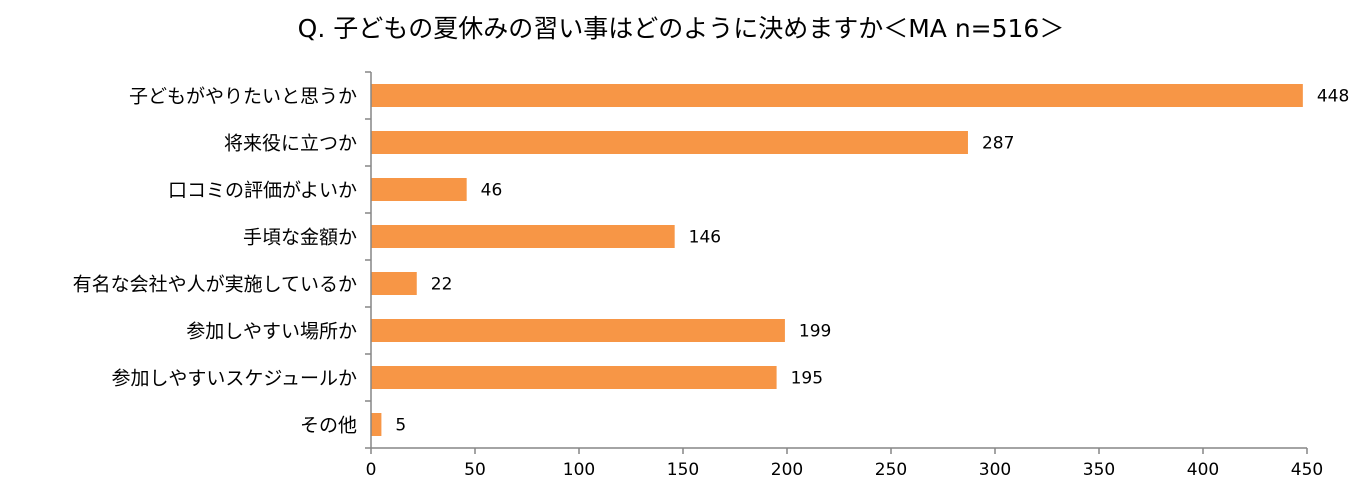 Image resolution: width=1362 pixels, height=489 pixels. I want to click on data-label: 46, so click(492, 191).